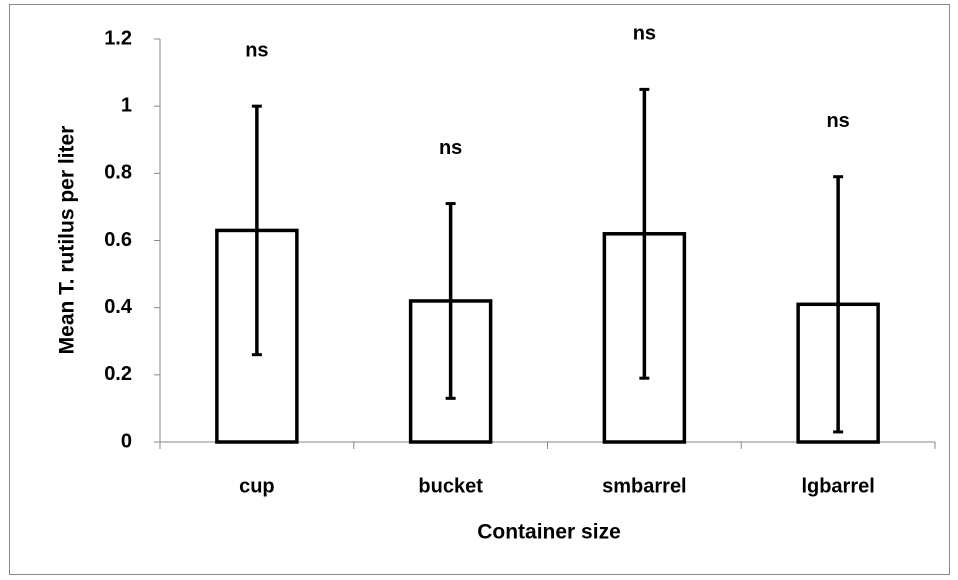 This screenshot has width=958, height=580. I want to click on x-tick-label: bucket, so click(450, 486).